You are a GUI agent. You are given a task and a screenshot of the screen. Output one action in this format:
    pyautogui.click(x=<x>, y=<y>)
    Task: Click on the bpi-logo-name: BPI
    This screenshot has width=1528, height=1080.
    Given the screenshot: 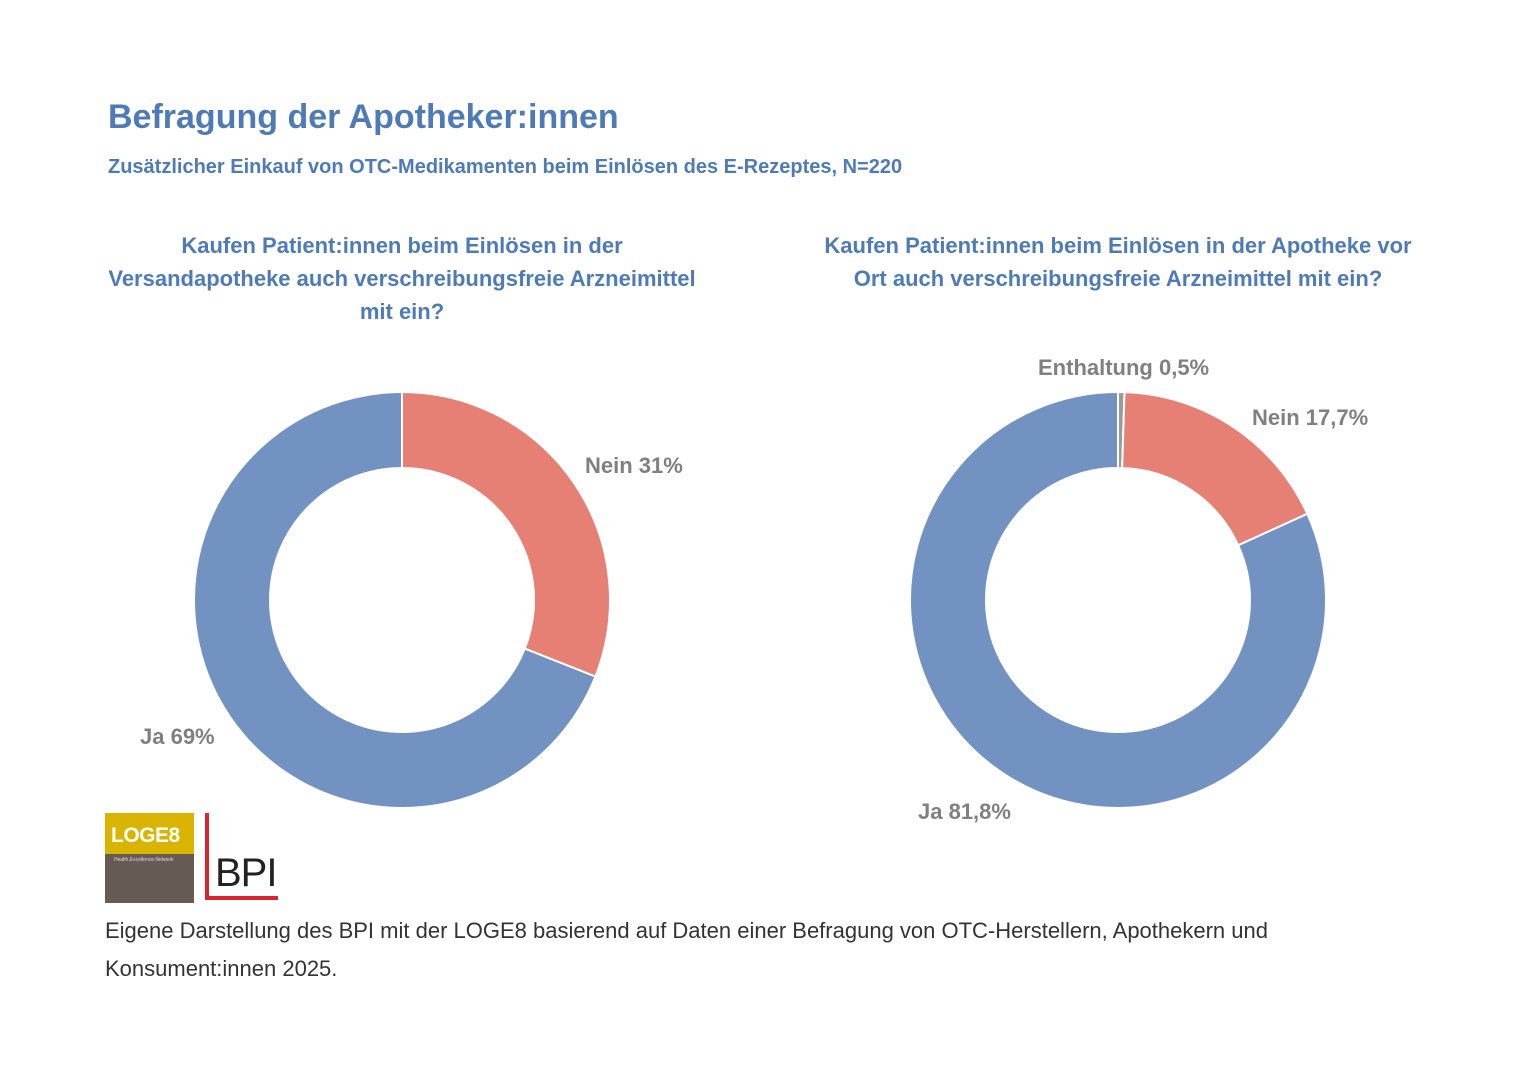 What is the action you would take?
    pyautogui.click(x=246, y=873)
    